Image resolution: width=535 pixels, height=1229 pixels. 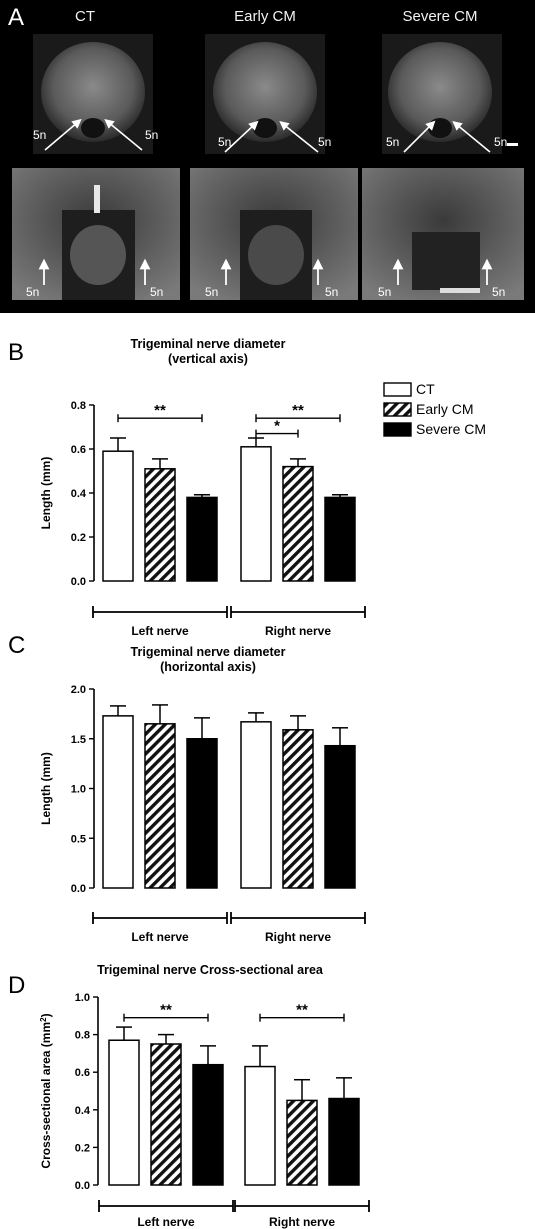 What do you see at coordinates (16, 17) in the screenshot?
I see `panel-label-a: A` at bounding box center [16, 17].